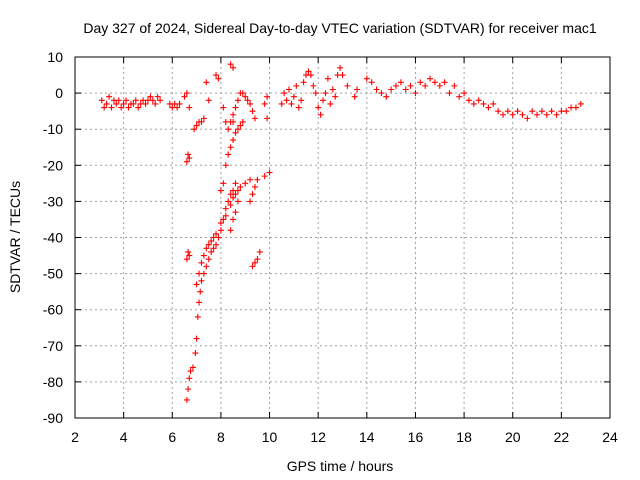 This screenshot has width=640, height=480. Describe the element at coordinates (237, 165) in the screenshot. I see `series-mid-features` at that location.